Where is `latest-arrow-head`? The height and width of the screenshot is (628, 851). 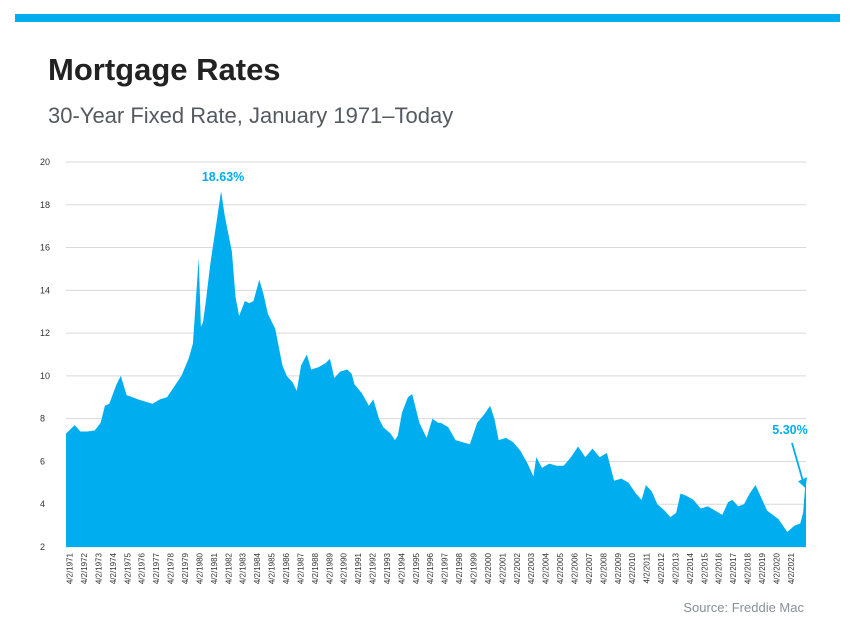
latest-arrow-head is located at coordinates (802, 483).